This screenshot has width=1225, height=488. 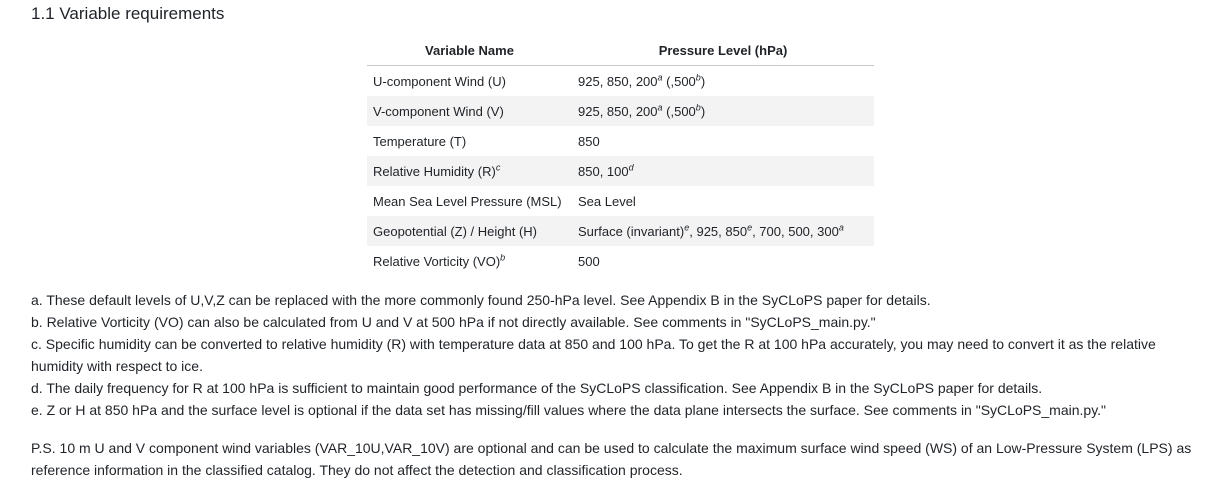 What do you see at coordinates (469, 141) in the screenshot?
I see `variable-name-cell: Temperature (T)` at bounding box center [469, 141].